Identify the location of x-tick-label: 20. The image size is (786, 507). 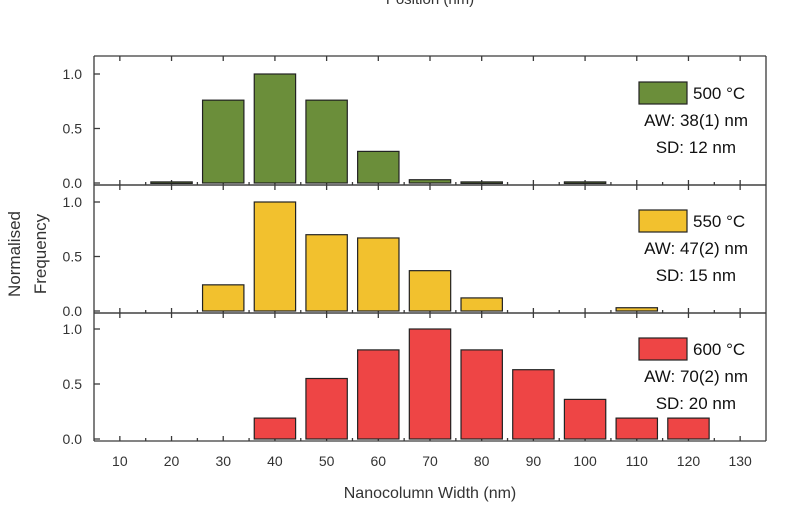
(172, 461).